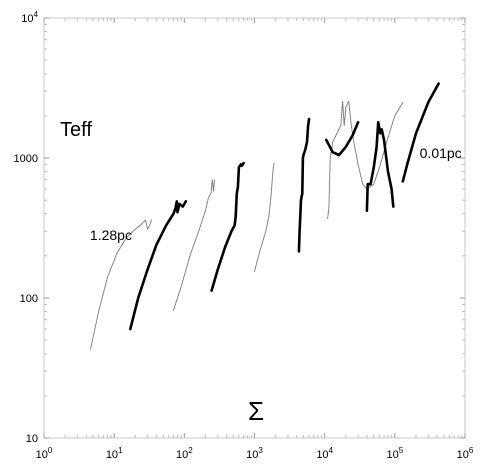 This screenshot has height=474, width=491. What do you see at coordinates (76, 130) in the screenshot?
I see `y-axis-label: Teff` at bounding box center [76, 130].